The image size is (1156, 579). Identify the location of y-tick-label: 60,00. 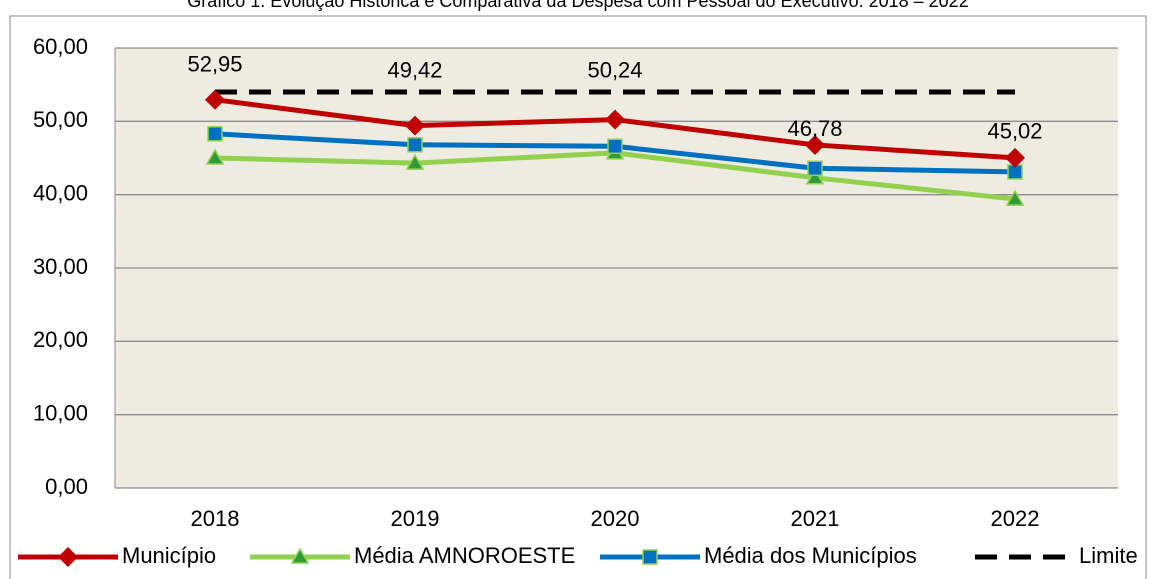
(60, 46).